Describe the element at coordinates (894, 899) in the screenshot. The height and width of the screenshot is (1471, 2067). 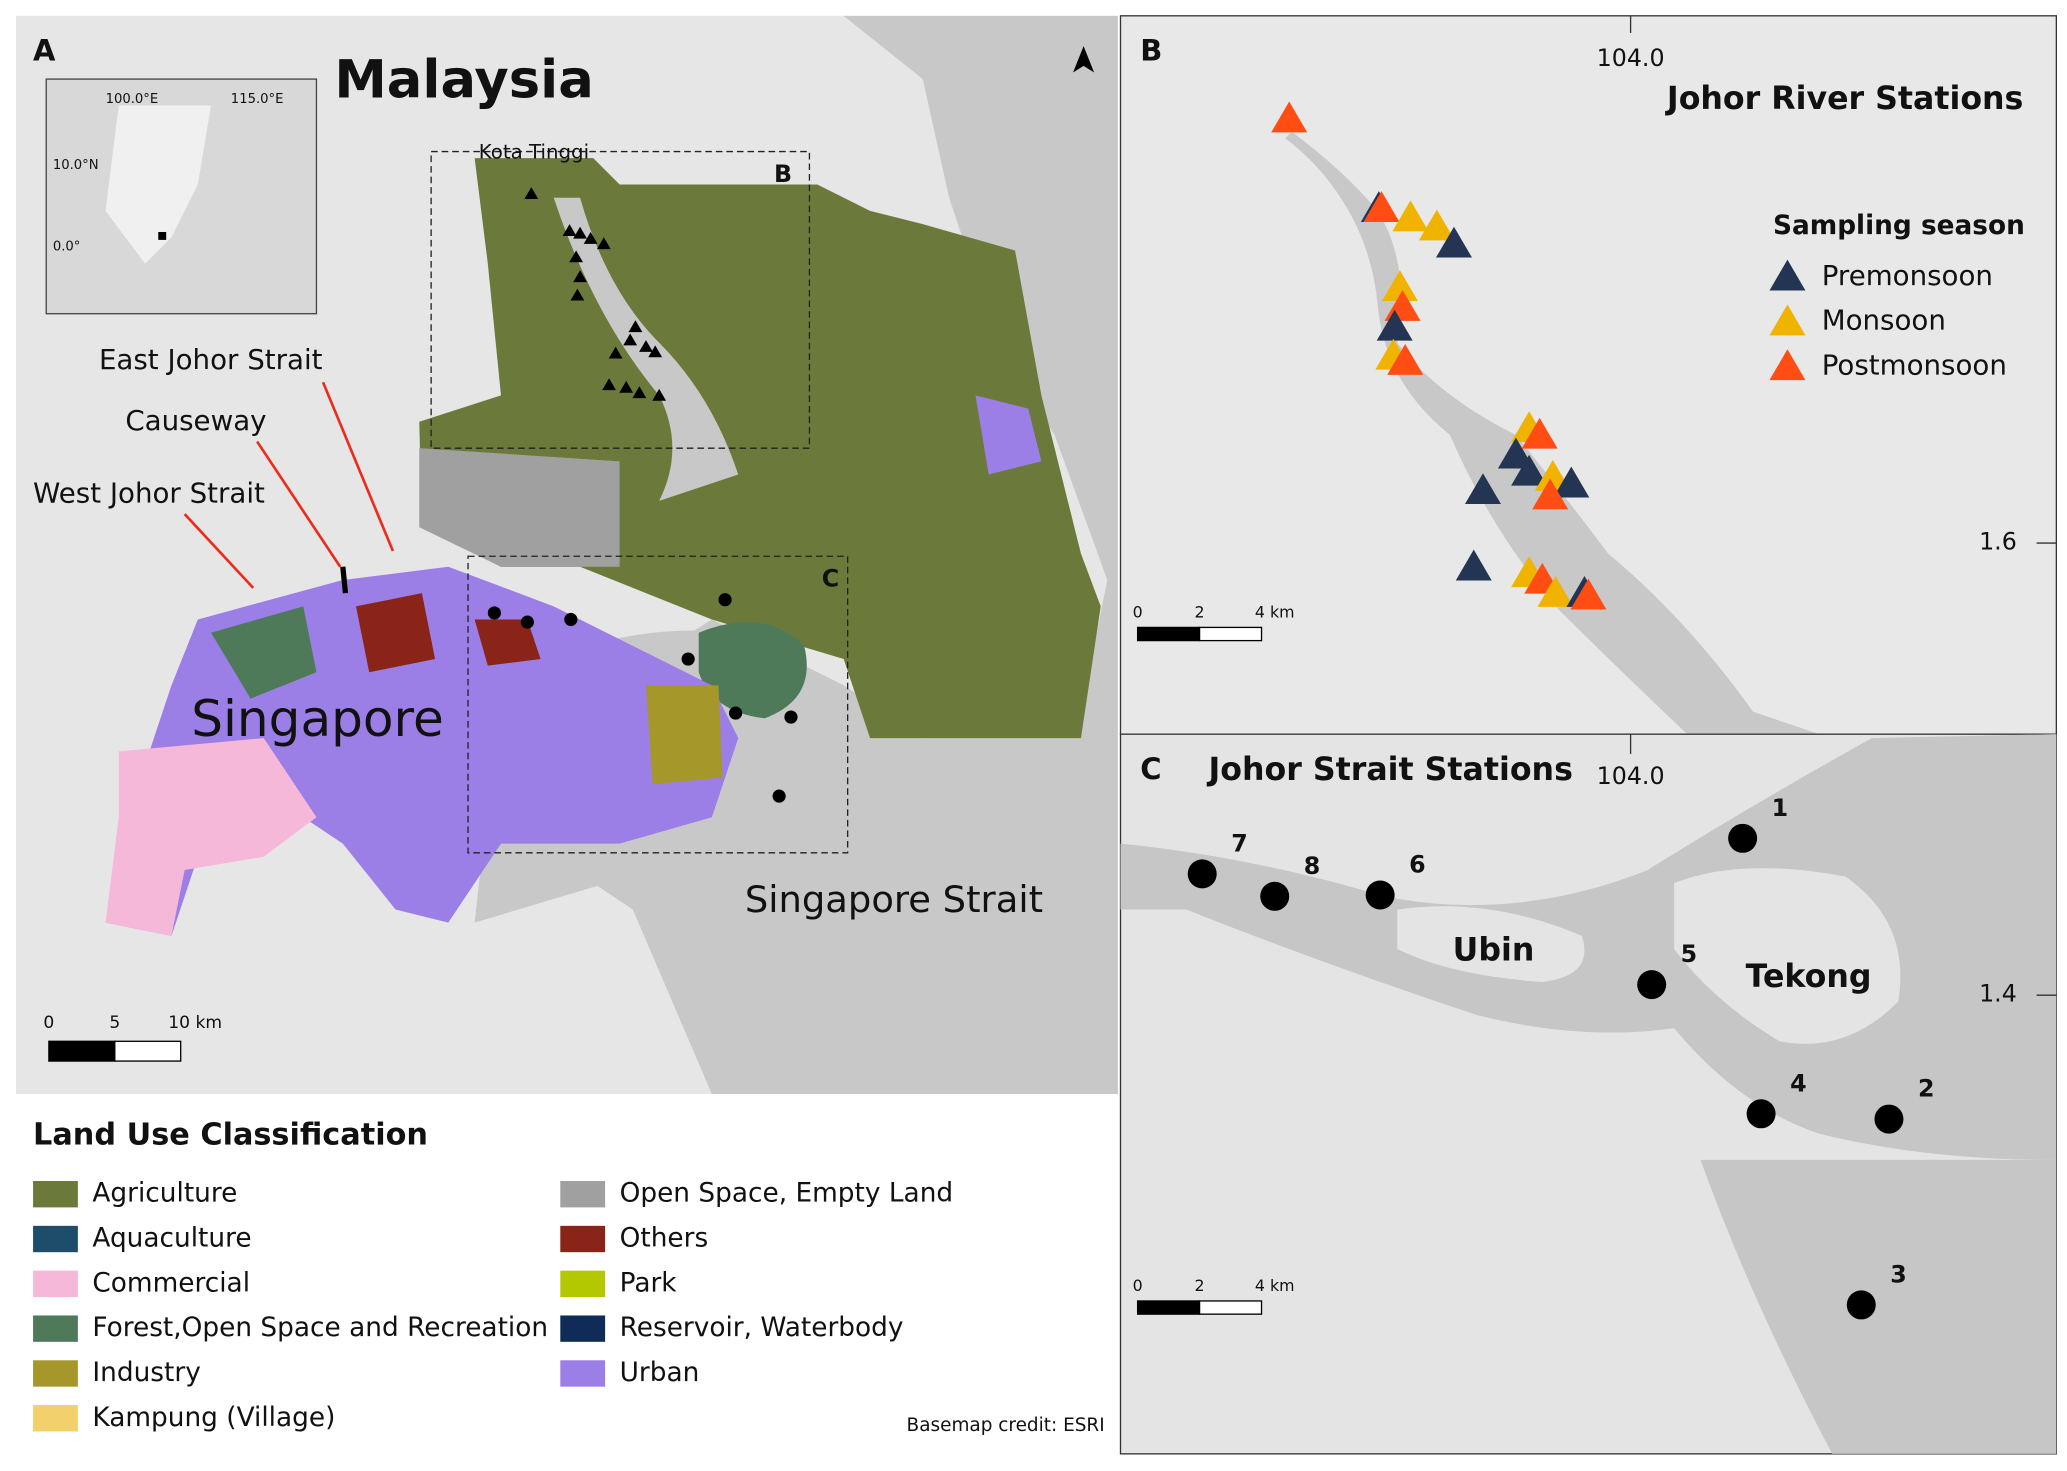
I see `place-label: Singapore Strait` at that location.